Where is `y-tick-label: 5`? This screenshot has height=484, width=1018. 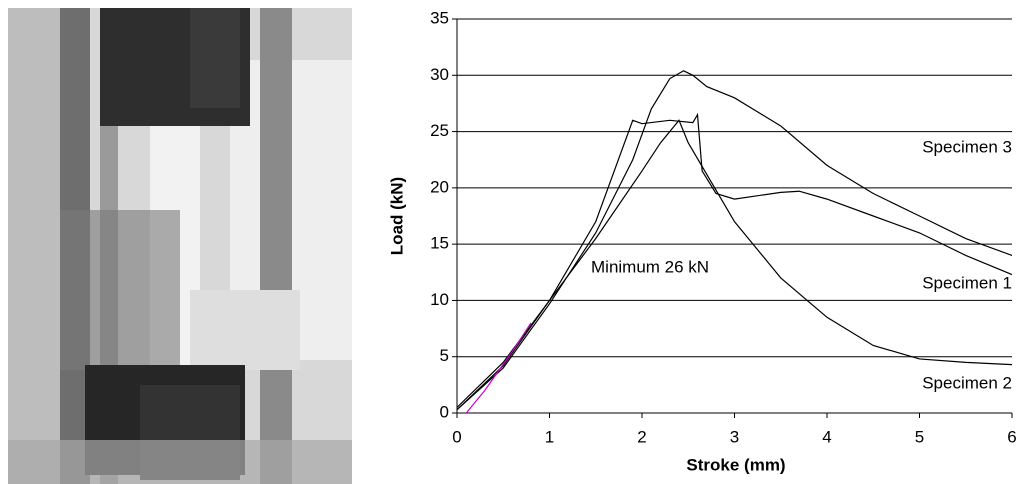 y-tick-label: 5 is located at coordinates (444, 355).